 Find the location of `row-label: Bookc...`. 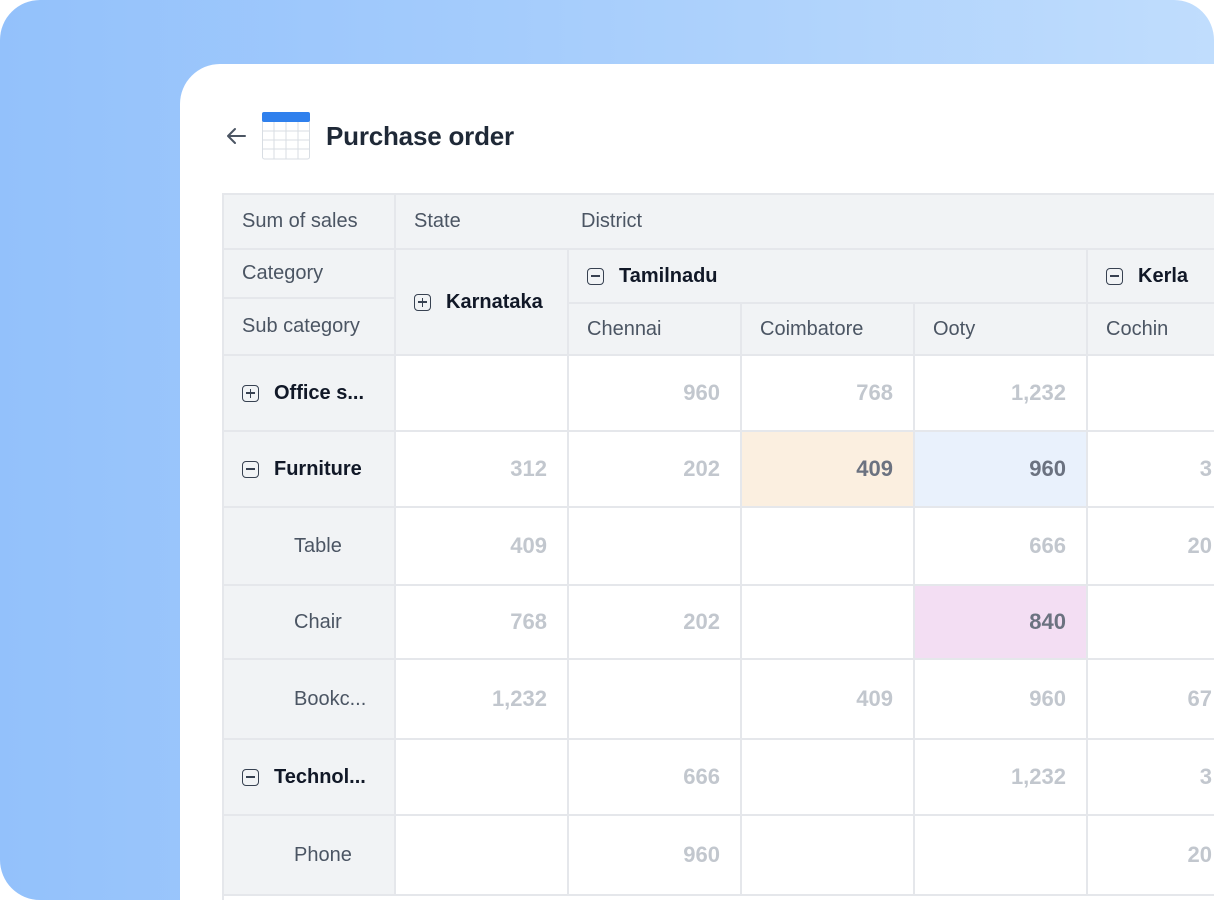

row-label: Bookc... is located at coordinates (330, 698).